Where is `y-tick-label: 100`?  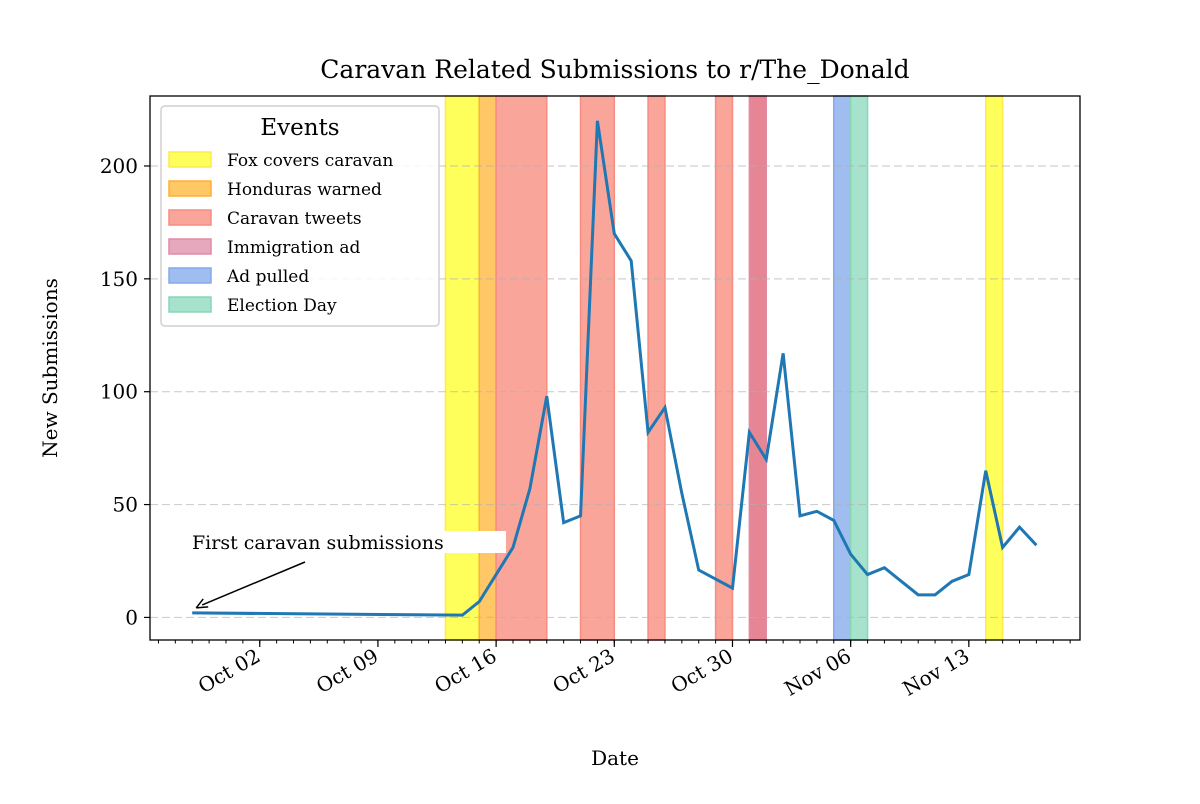 y-tick-label: 100 is located at coordinates (119, 392).